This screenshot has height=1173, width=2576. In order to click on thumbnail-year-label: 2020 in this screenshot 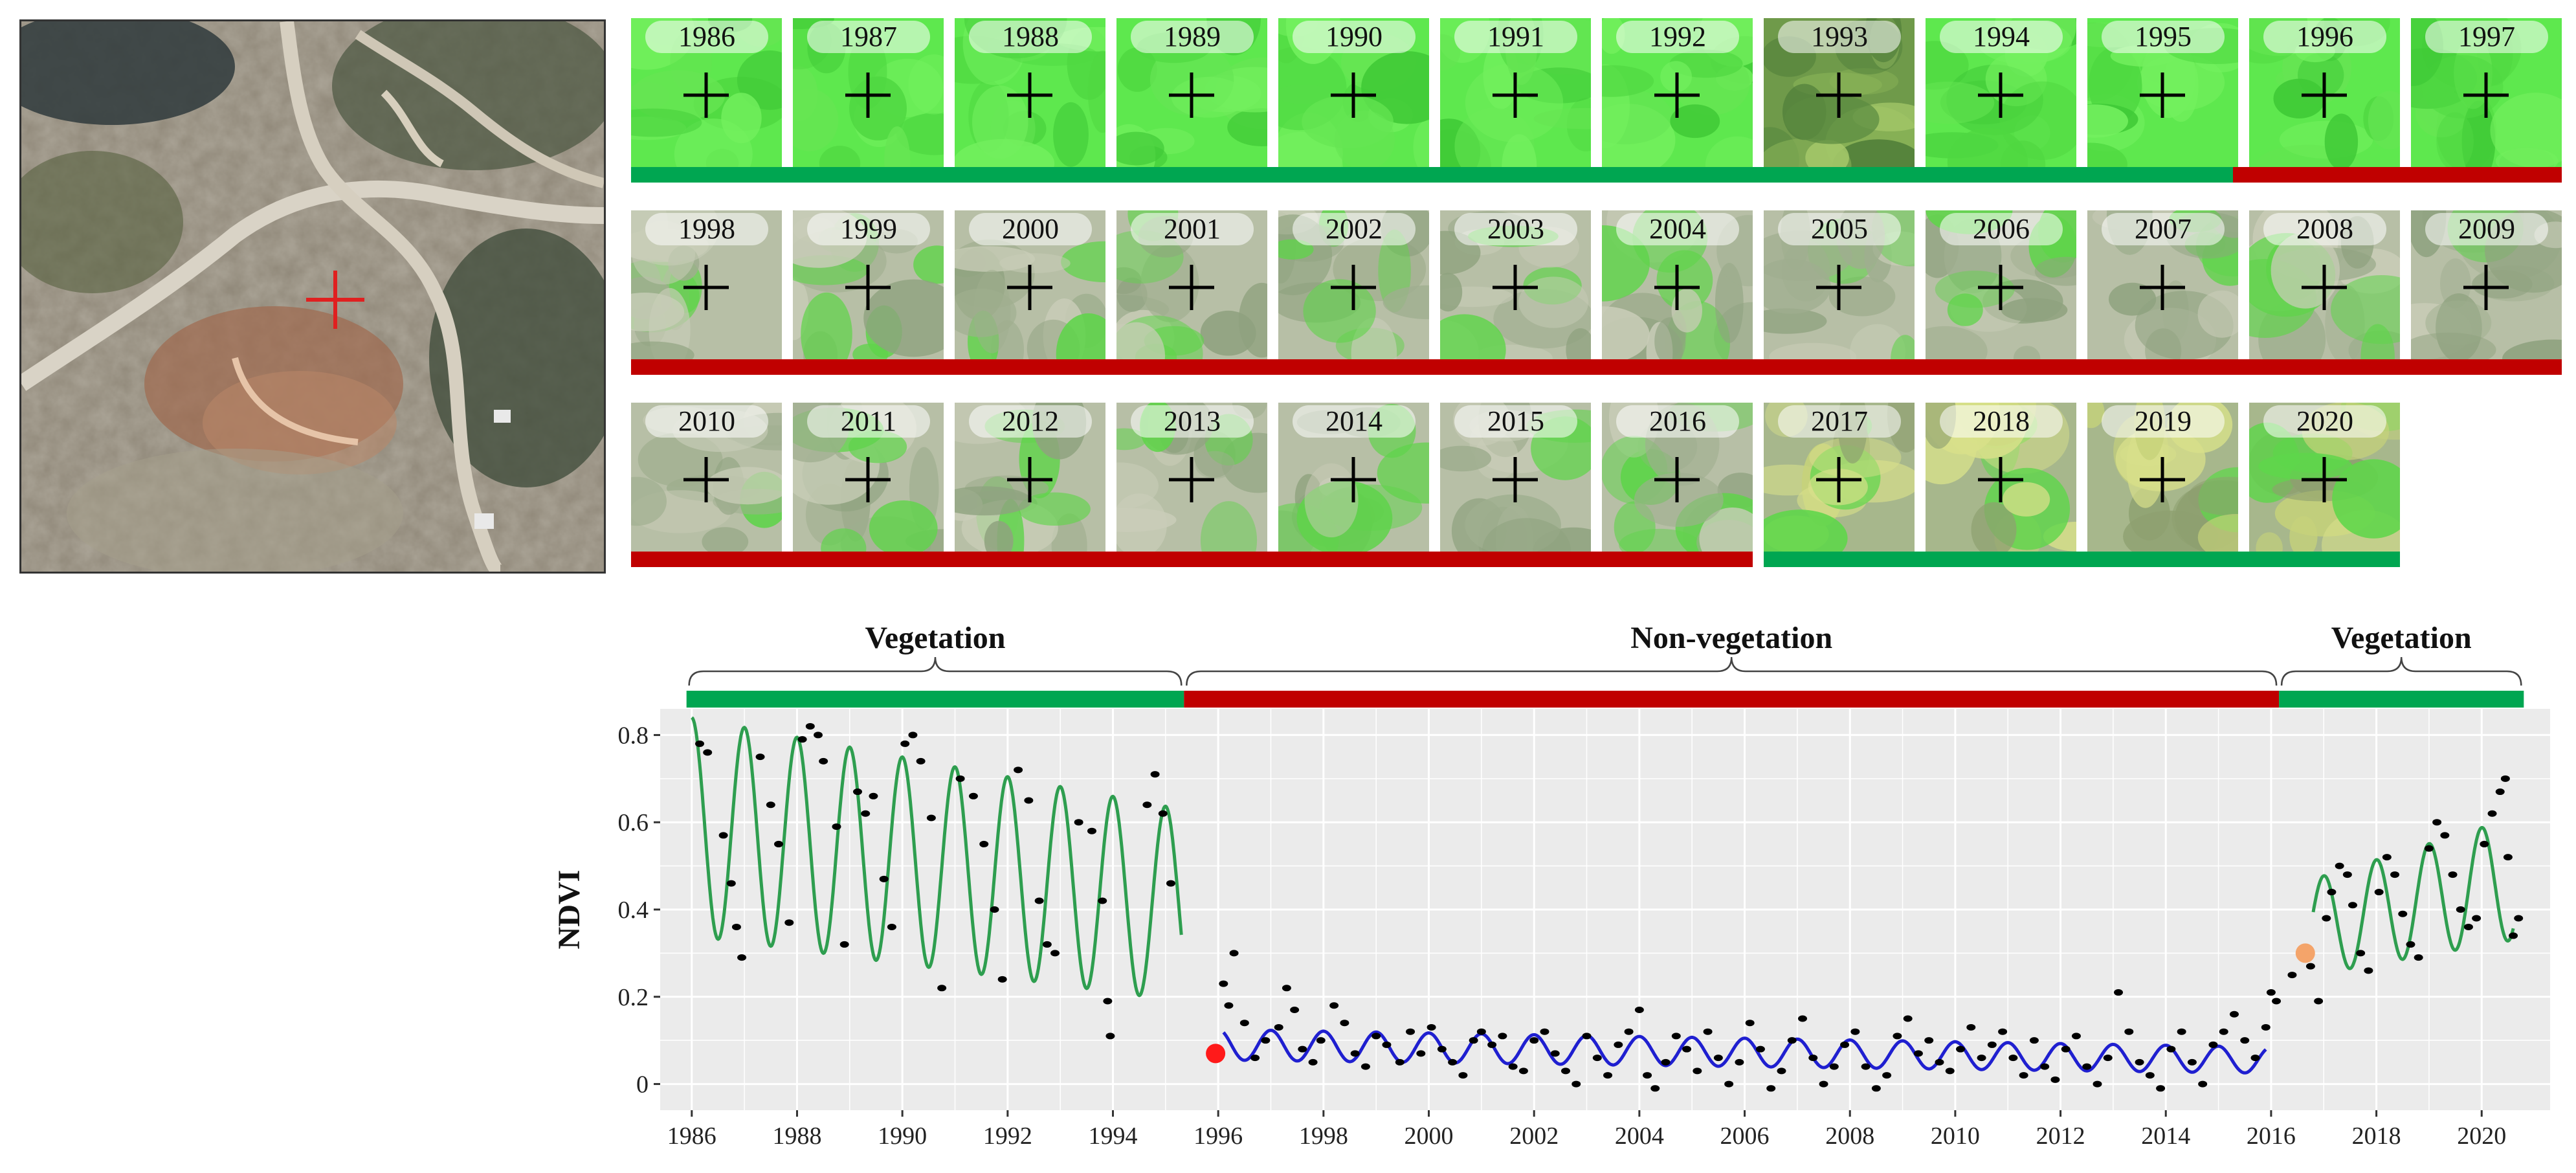, I will do `click(2324, 421)`.